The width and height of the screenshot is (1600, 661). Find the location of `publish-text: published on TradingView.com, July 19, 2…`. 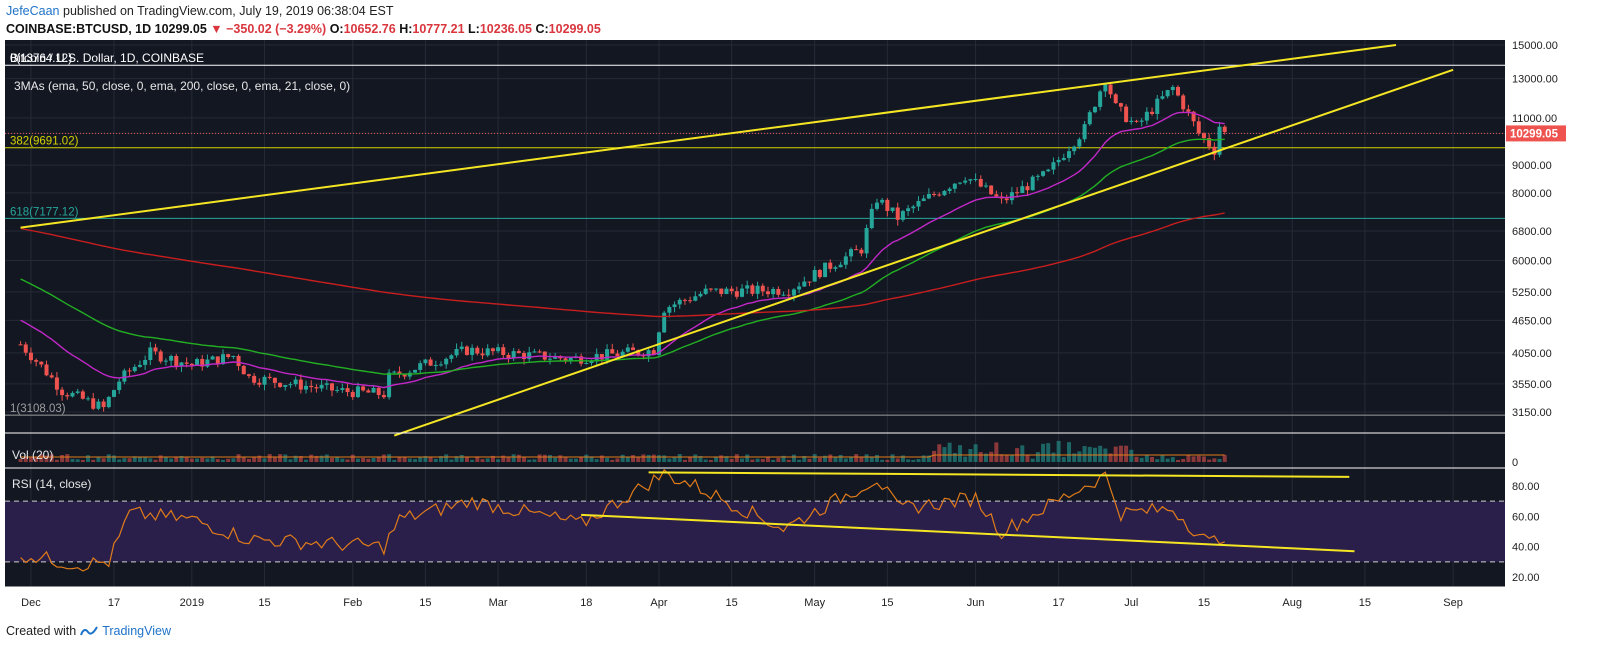

publish-text: published on TradingView.com, July 19, 2… is located at coordinates (226, 11).